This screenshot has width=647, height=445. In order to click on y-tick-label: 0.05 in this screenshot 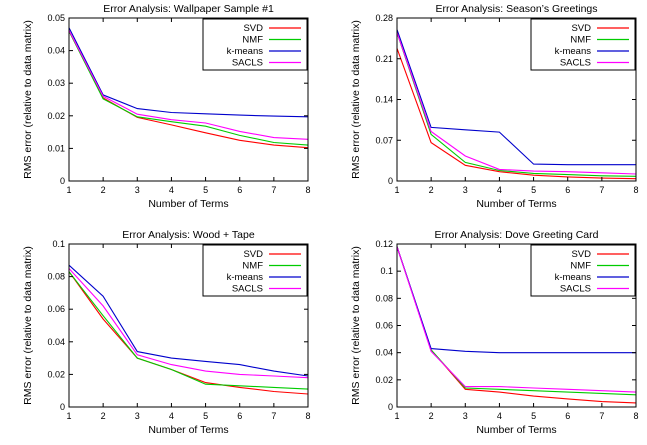, I will do `click(56, 18)`.